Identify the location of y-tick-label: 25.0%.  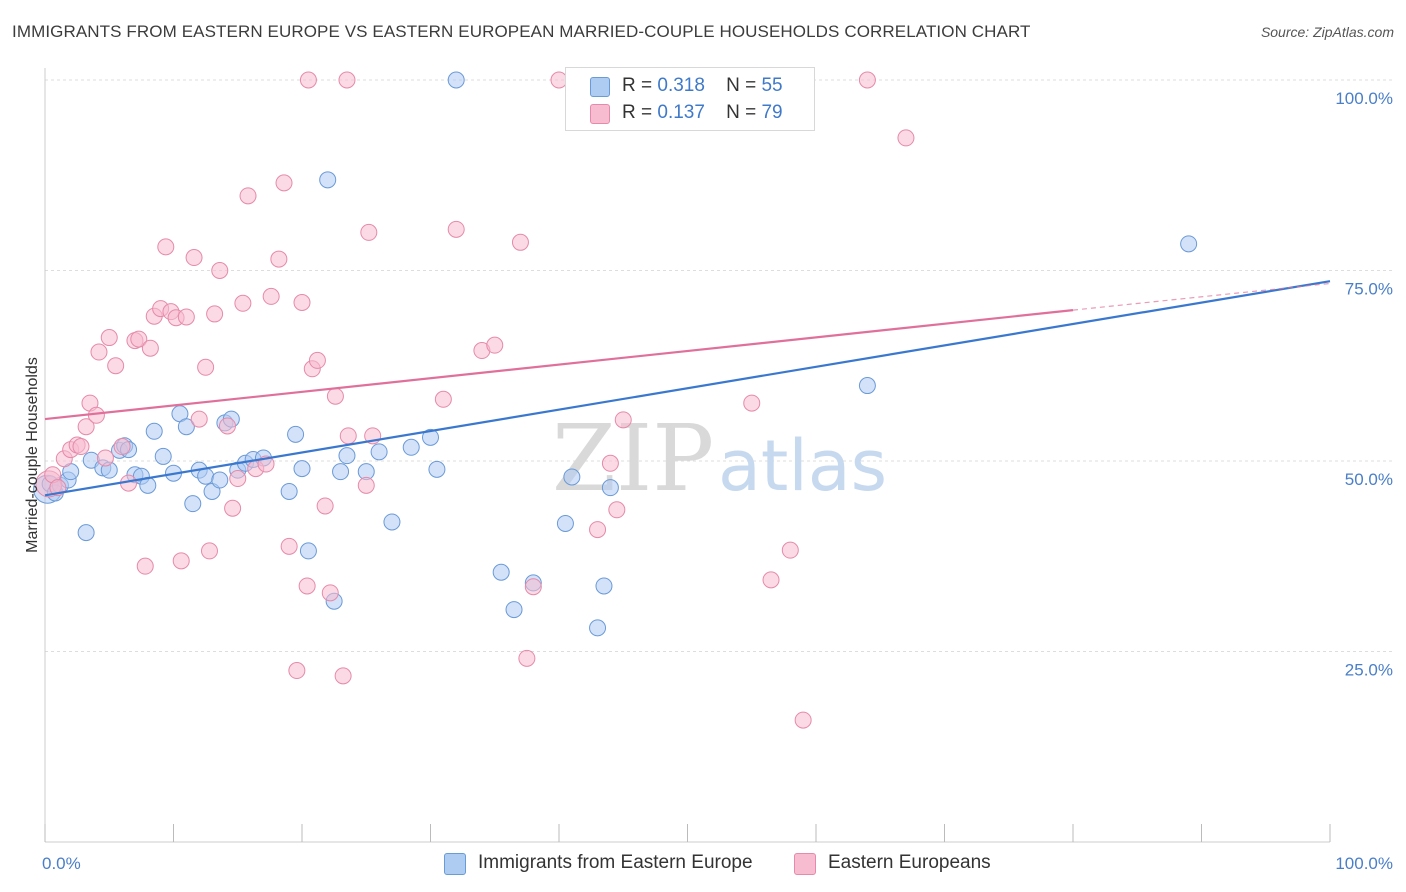
(1369, 670).